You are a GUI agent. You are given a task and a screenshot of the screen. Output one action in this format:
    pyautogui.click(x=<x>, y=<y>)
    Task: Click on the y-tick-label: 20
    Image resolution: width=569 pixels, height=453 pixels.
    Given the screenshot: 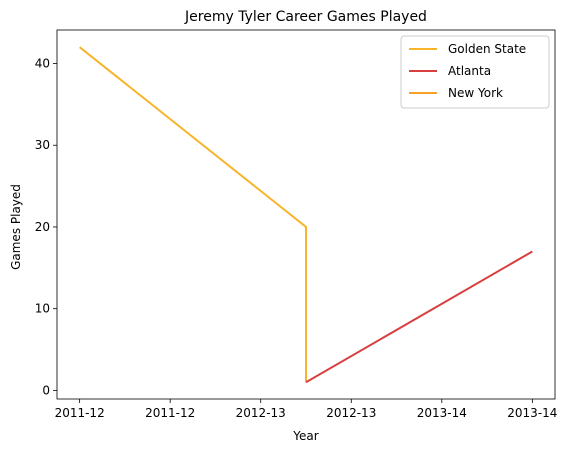 What is the action you would take?
    pyautogui.click(x=42, y=227)
    